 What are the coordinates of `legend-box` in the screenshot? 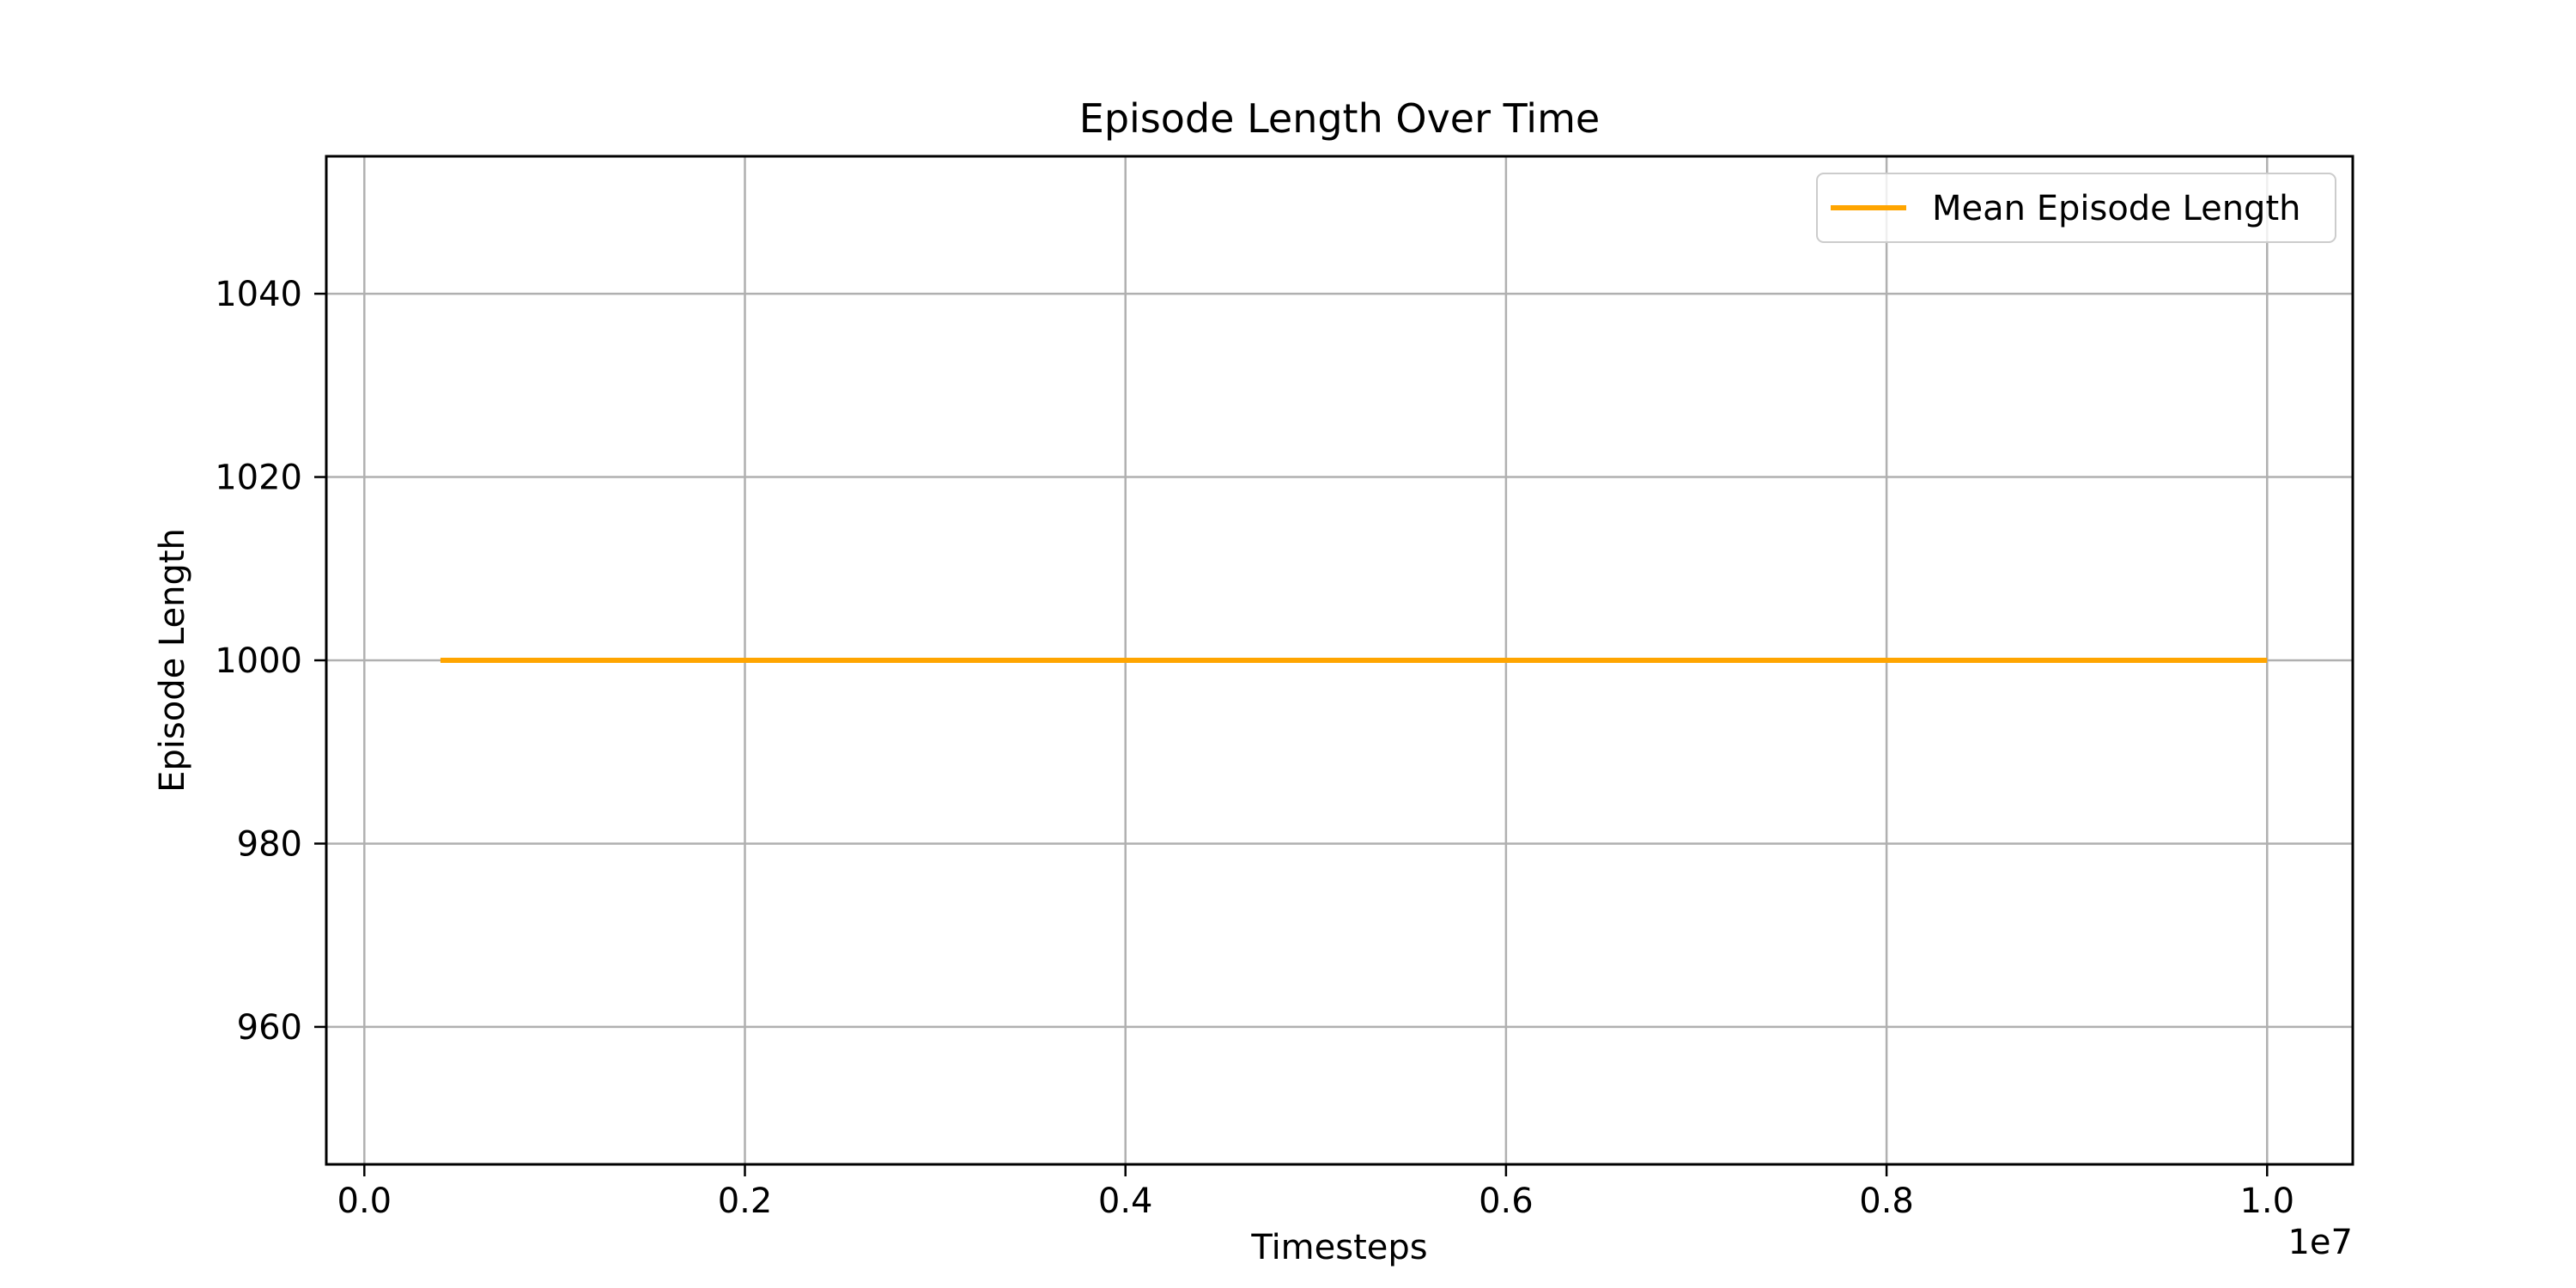 It's located at (2076, 208).